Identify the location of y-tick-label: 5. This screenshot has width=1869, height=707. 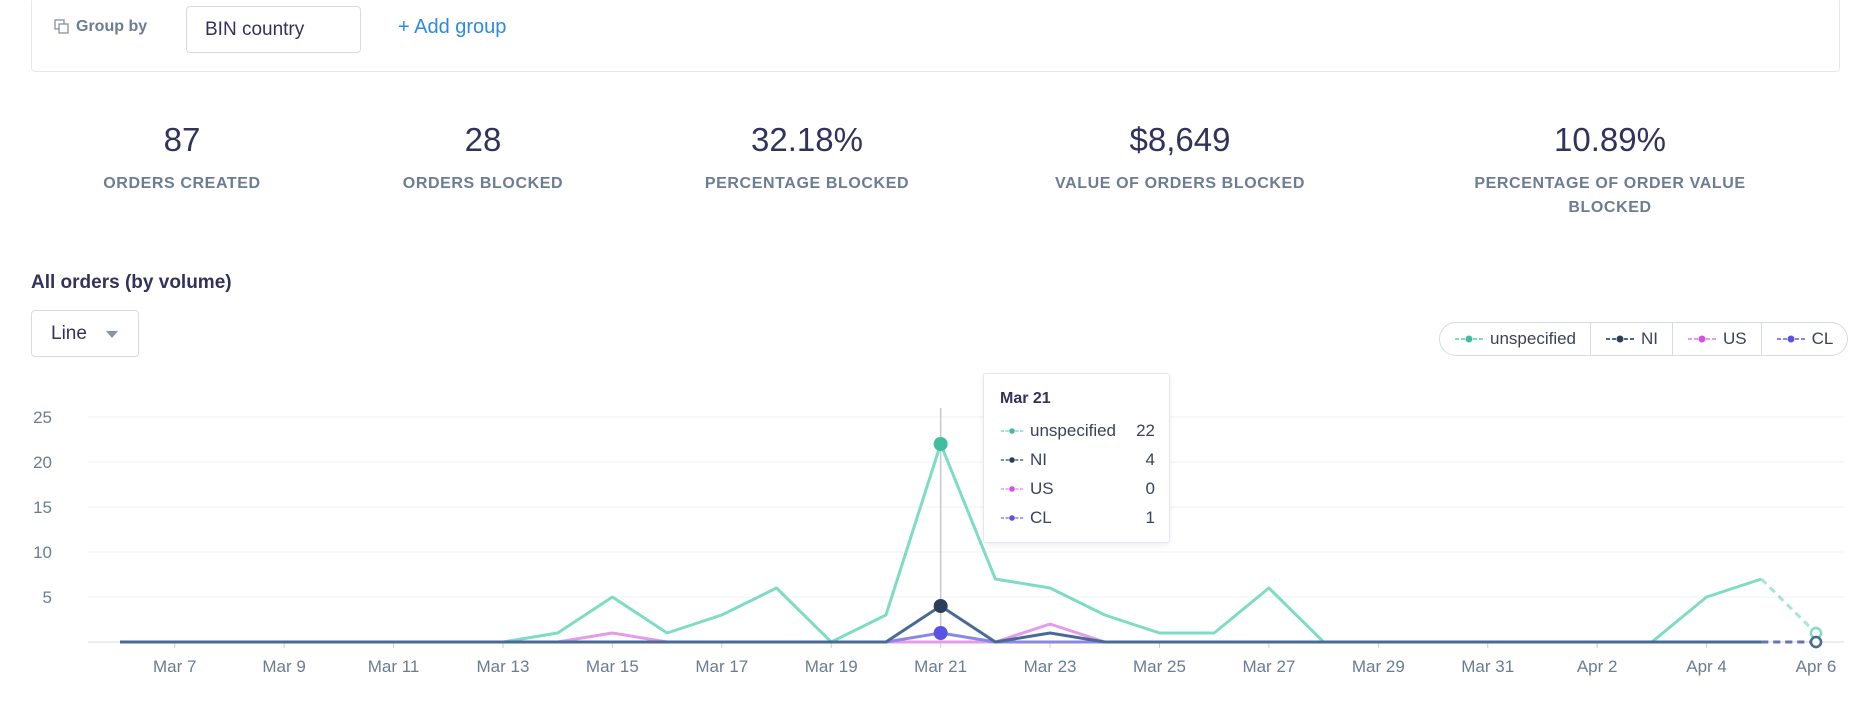
(47, 597).